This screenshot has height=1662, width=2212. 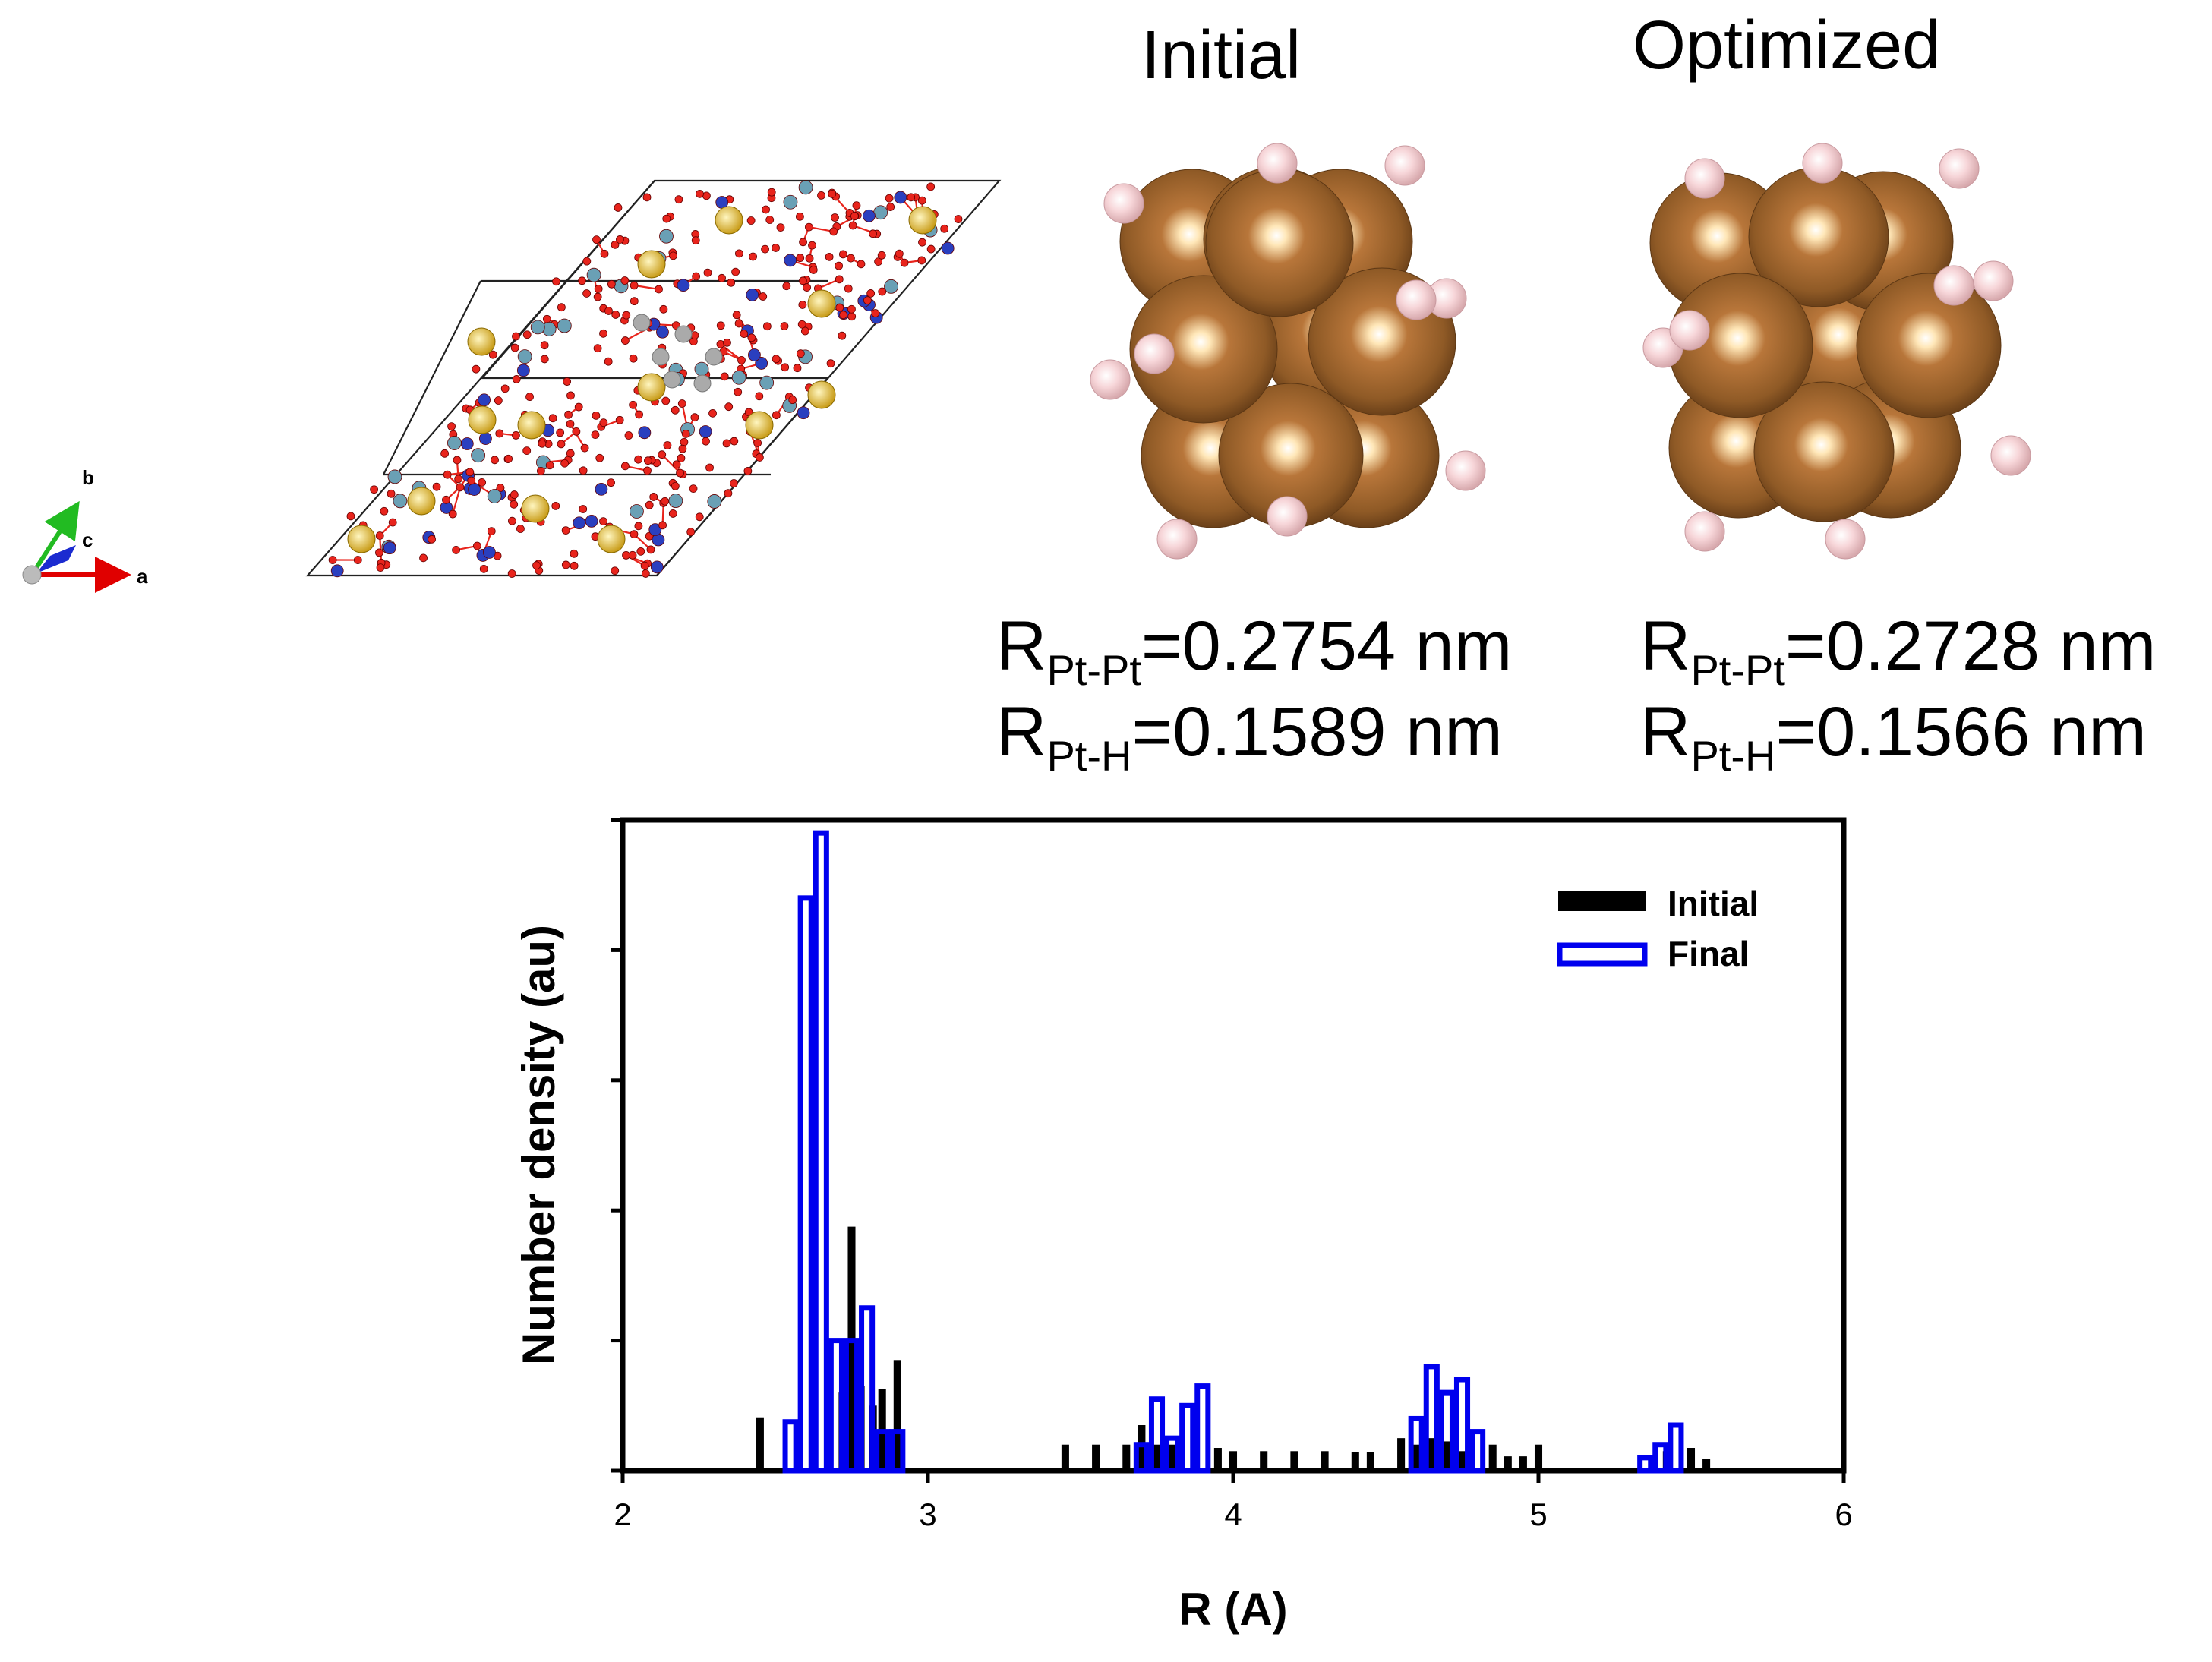 I want to click on axis-b-label: b, so click(x=88, y=477).